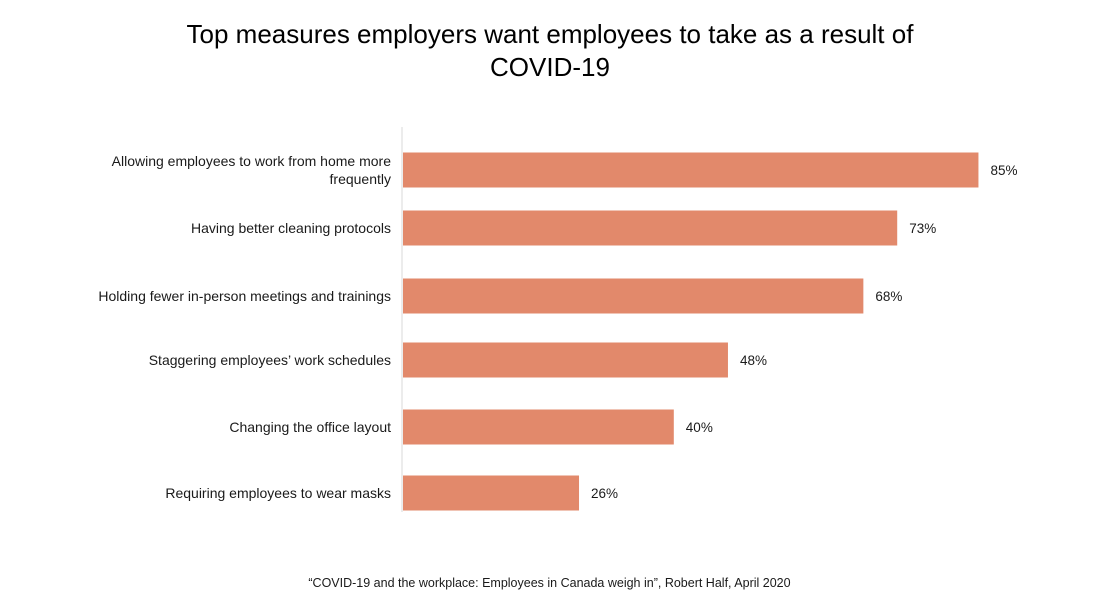  Describe the element at coordinates (753, 360) in the screenshot. I see `data-label: 48%` at that location.